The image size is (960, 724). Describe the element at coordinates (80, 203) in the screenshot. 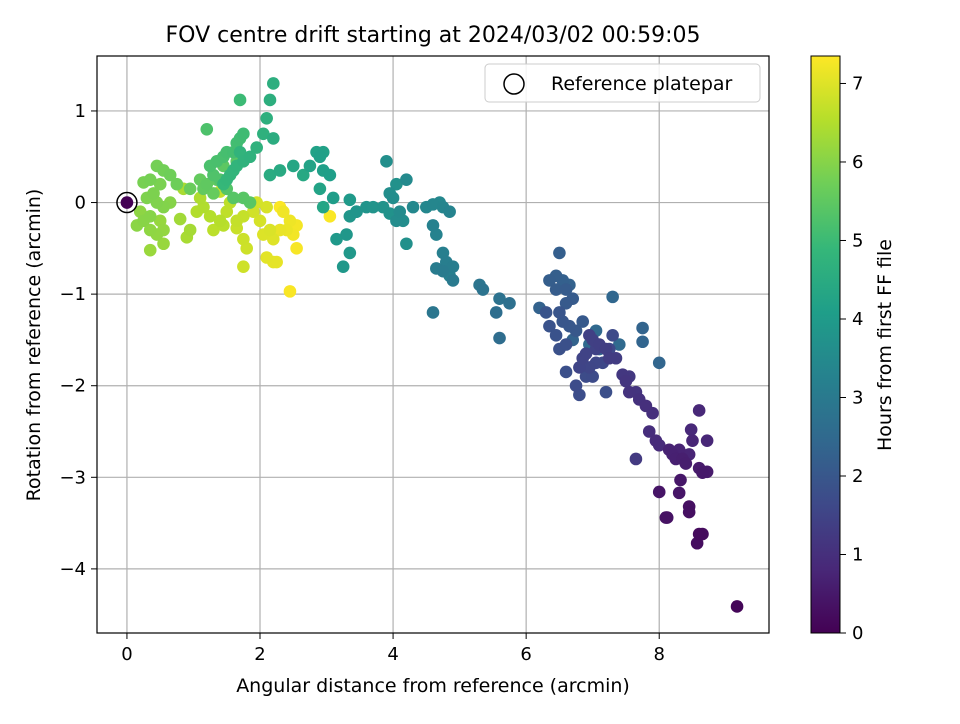

I see `y-tick-label: 0` at that location.